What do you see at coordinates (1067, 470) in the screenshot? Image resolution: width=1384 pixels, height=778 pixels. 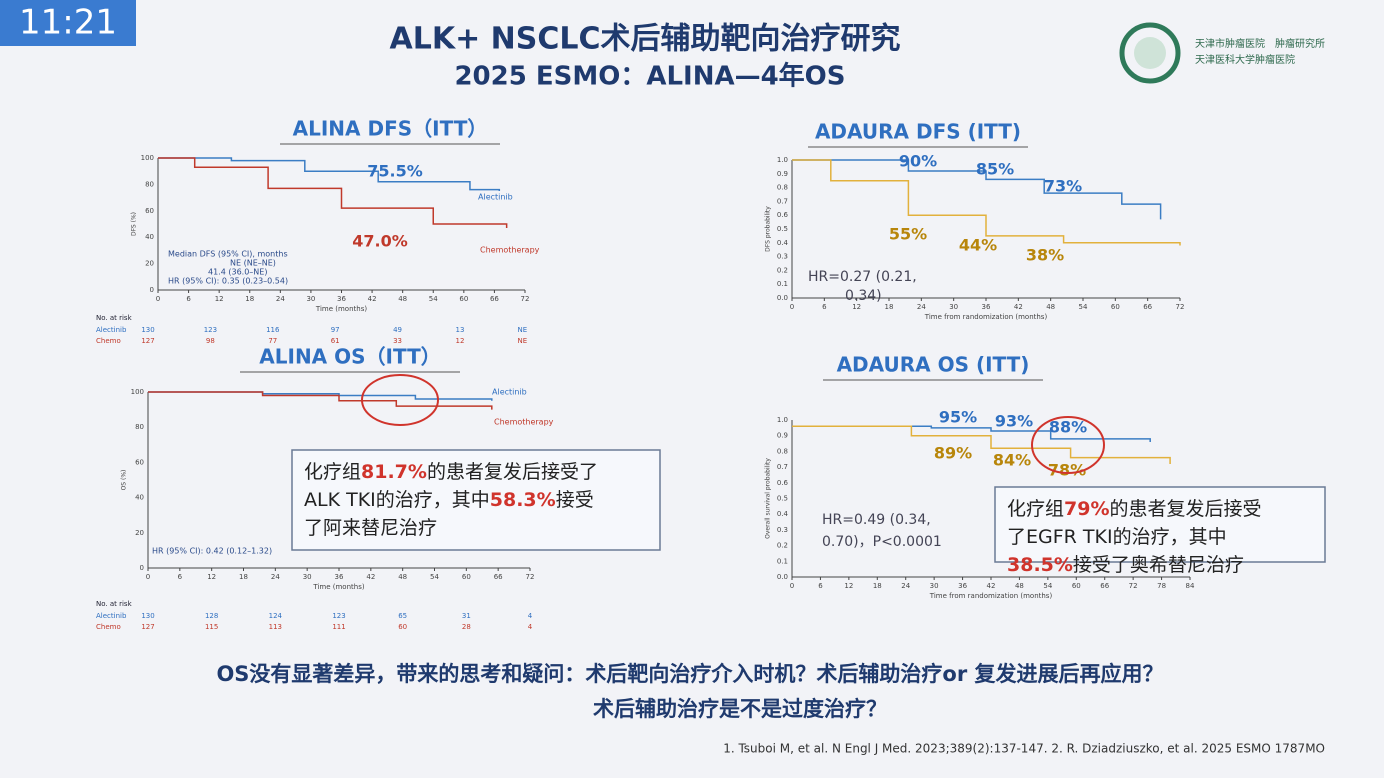 I see `percent-label: 78%` at bounding box center [1067, 470].